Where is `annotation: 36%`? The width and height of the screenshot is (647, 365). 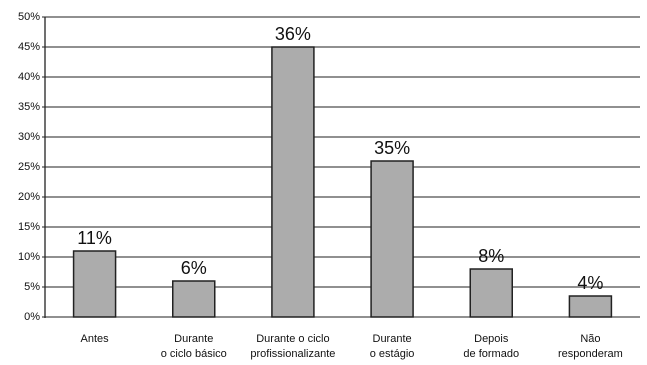
annotation: 36% is located at coordinates (293, 34).